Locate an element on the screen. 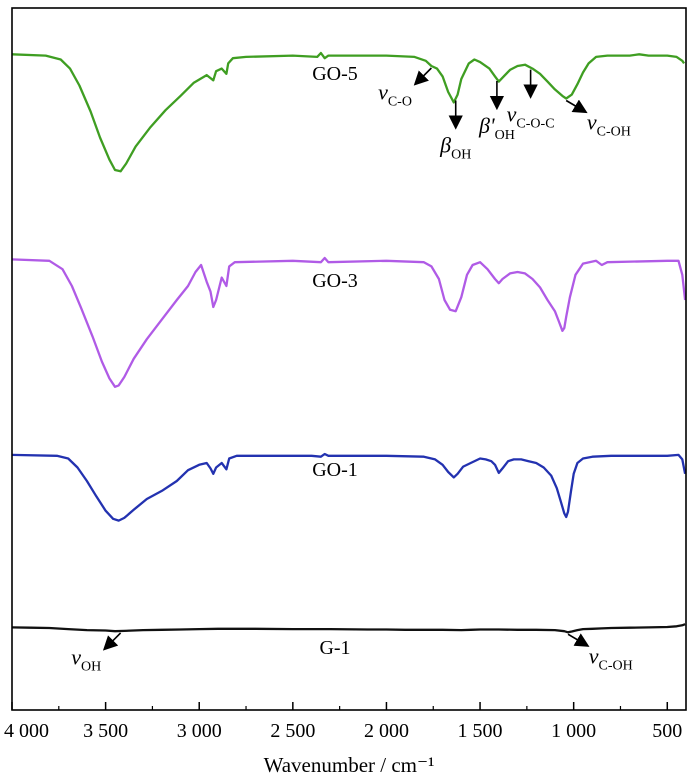 This screenshot has height=783, width=700. series-label-g-1: G-1 is located at coordinates (334, 648).